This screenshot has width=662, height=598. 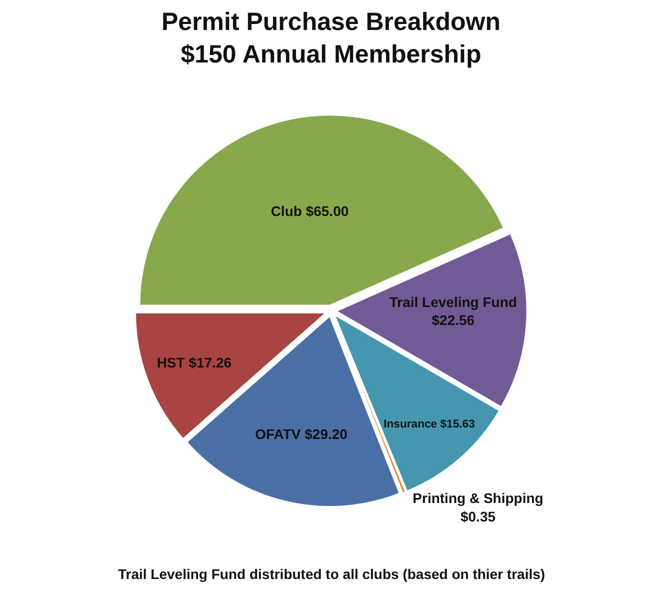 What do you see at coordinates (453, 320) in the screenshot?
I see `data-label: $22.56` at bounding box center [453, 320].